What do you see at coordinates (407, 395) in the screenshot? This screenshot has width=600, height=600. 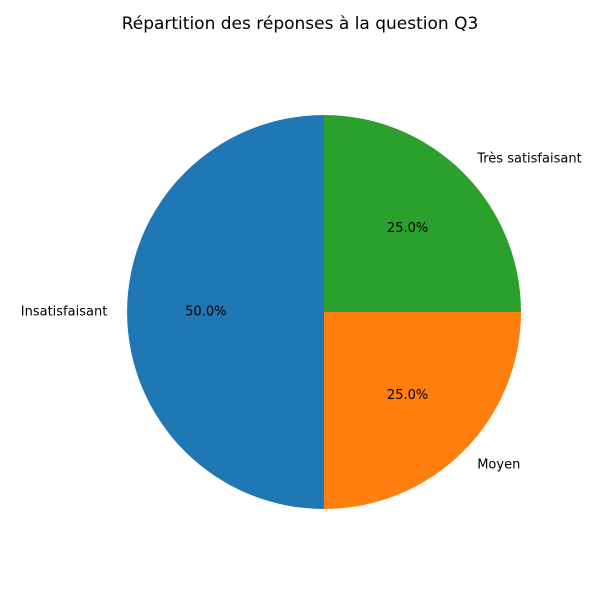 I see `slice-percent-moyen: 25.0%` at bounding box center [407, 395].